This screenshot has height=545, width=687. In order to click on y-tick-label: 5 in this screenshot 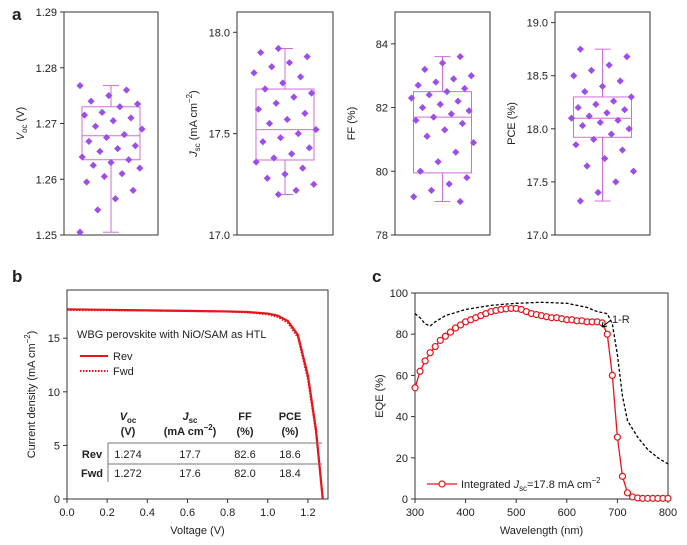, I will do `click(57, 446)`.